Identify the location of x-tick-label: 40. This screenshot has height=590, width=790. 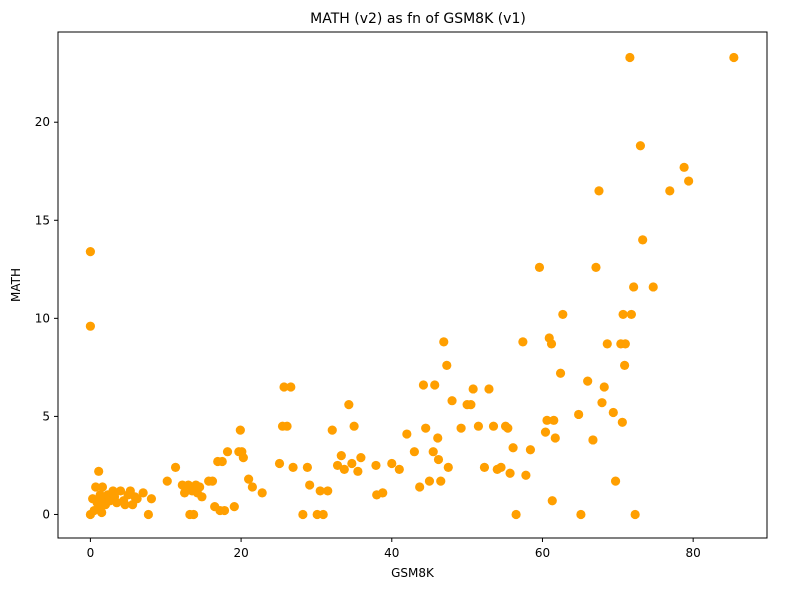
(391, 553).